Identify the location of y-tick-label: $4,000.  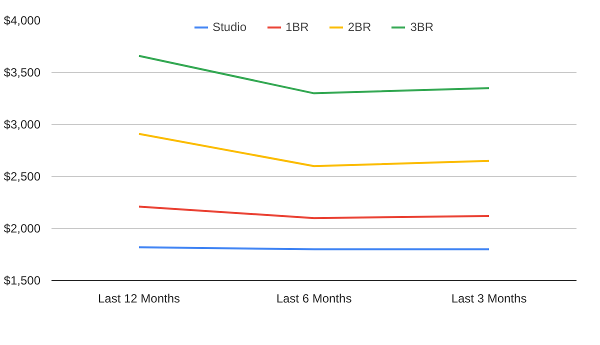
(22, 21).